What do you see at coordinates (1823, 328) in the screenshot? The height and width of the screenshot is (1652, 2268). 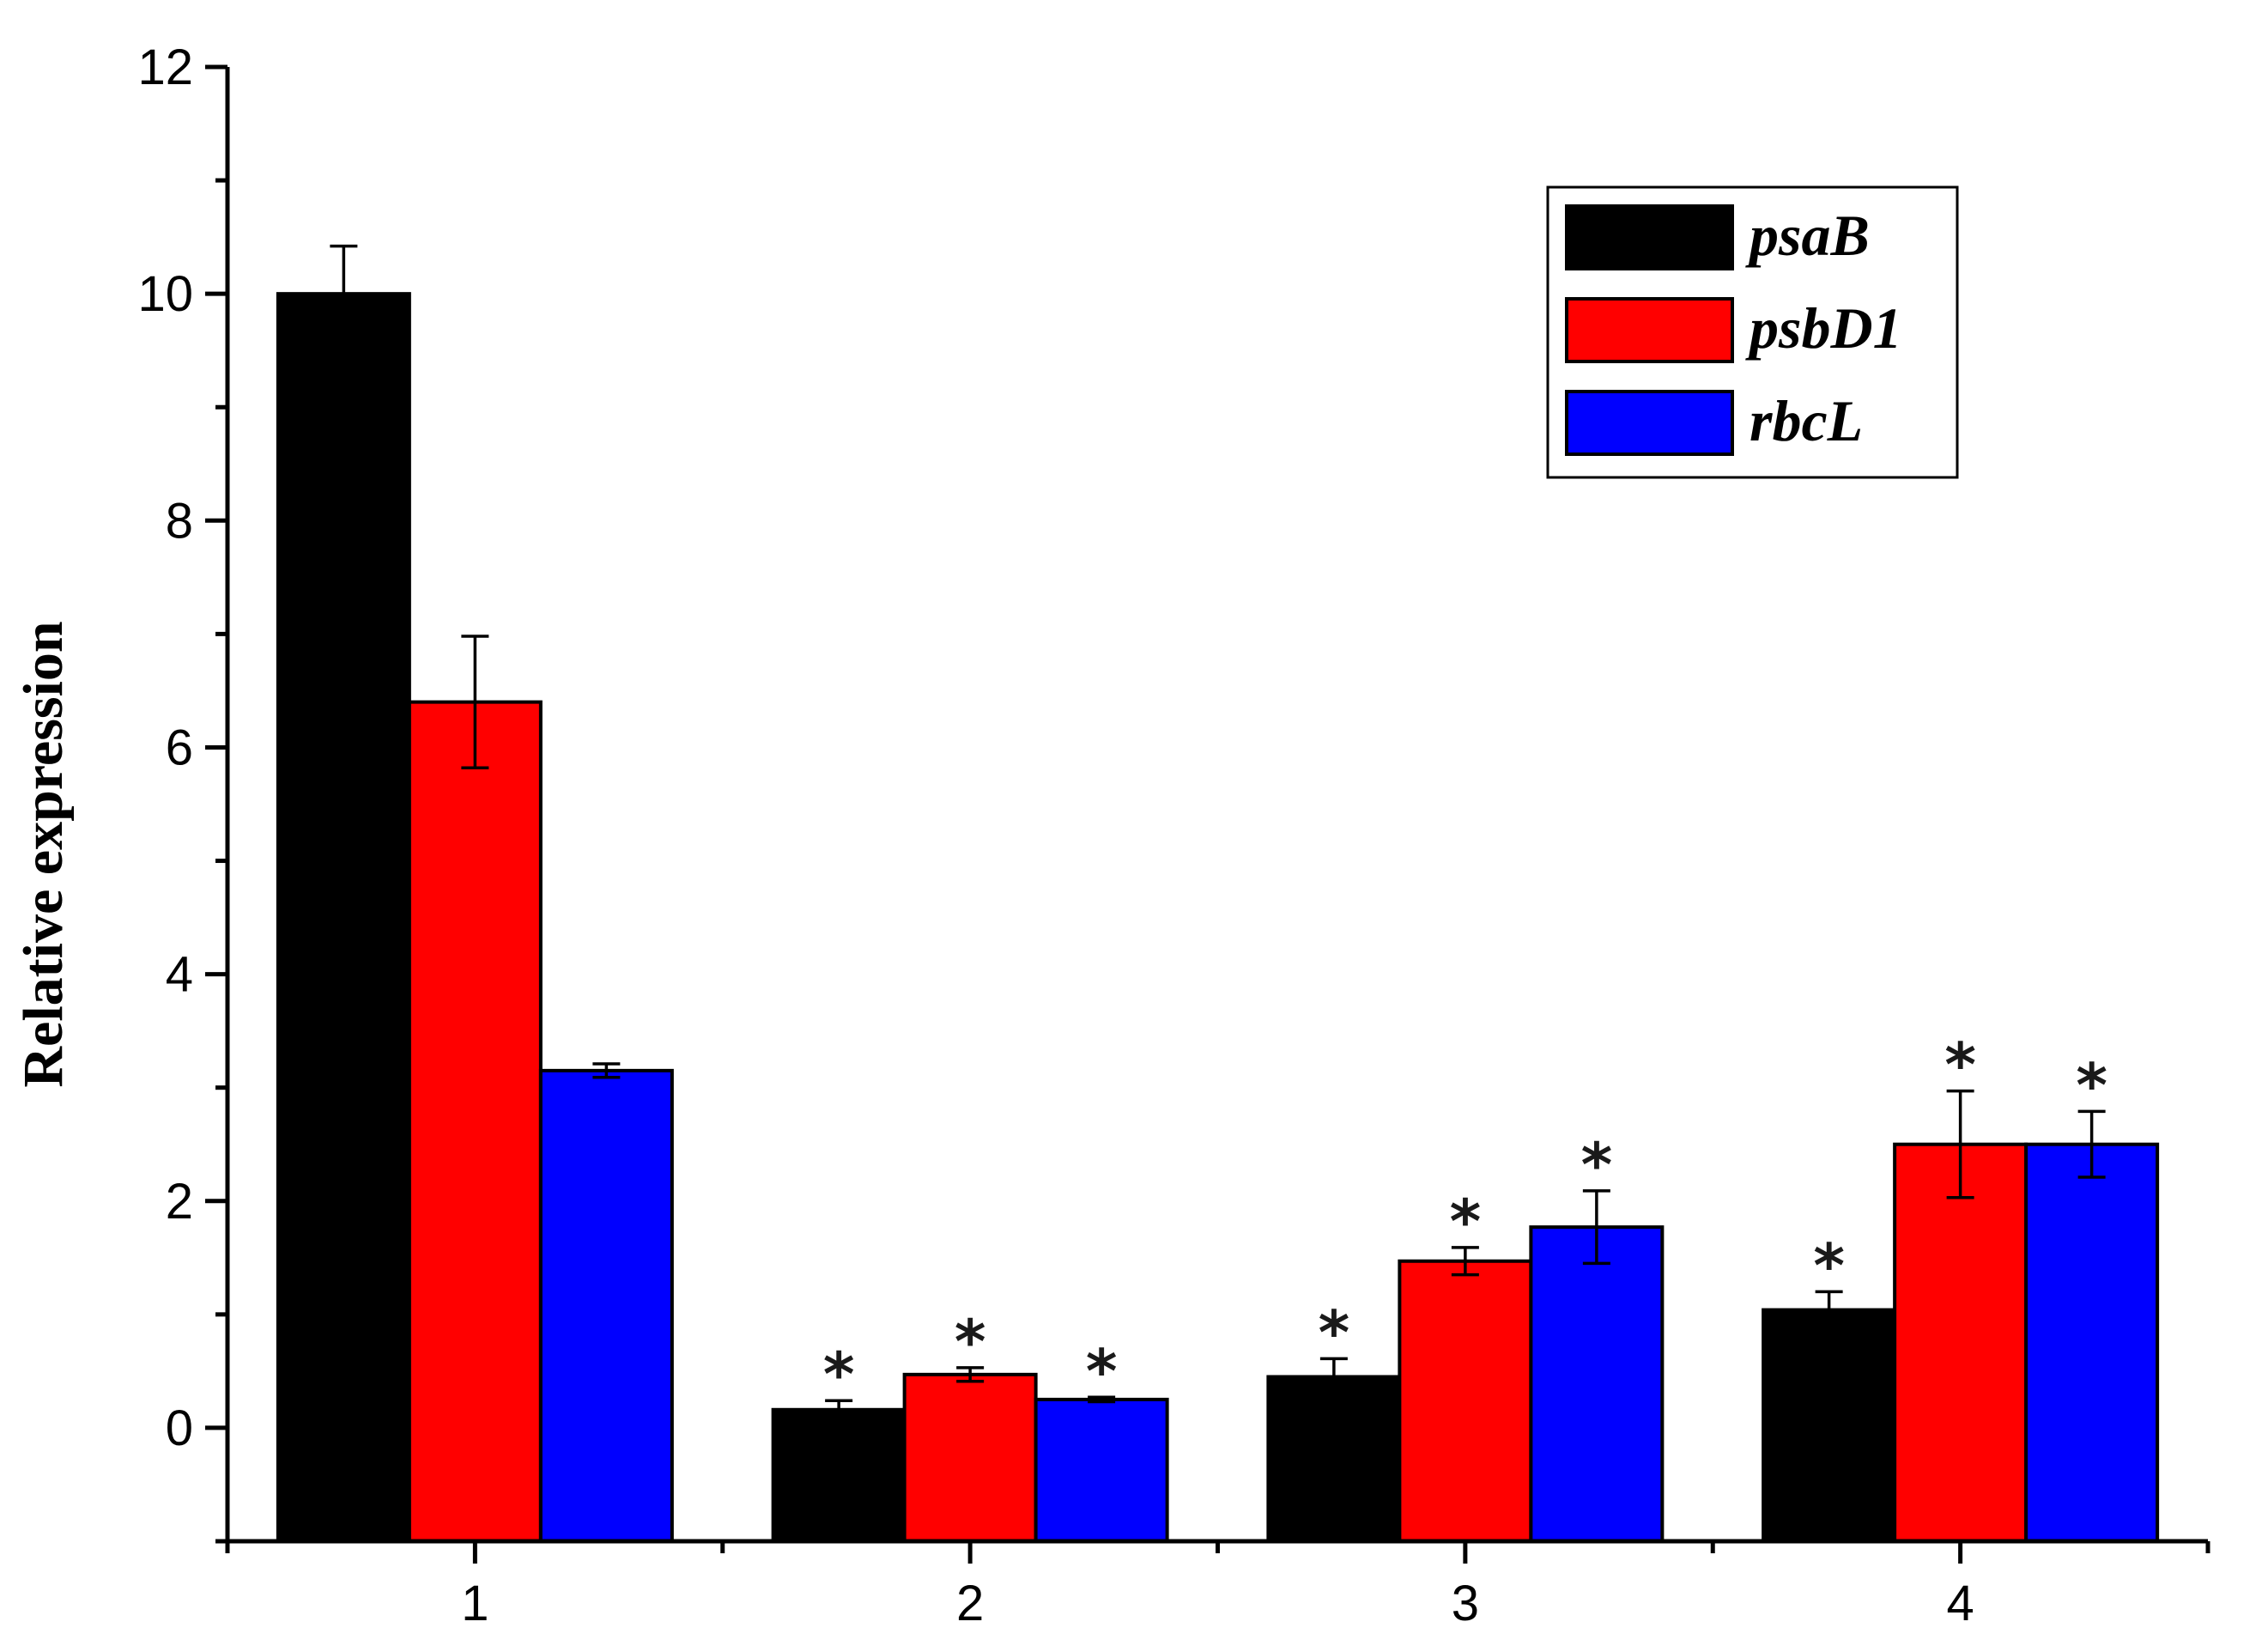 I see `legend-label-psbD1: psbD1` at bounding box center [1823, 328].